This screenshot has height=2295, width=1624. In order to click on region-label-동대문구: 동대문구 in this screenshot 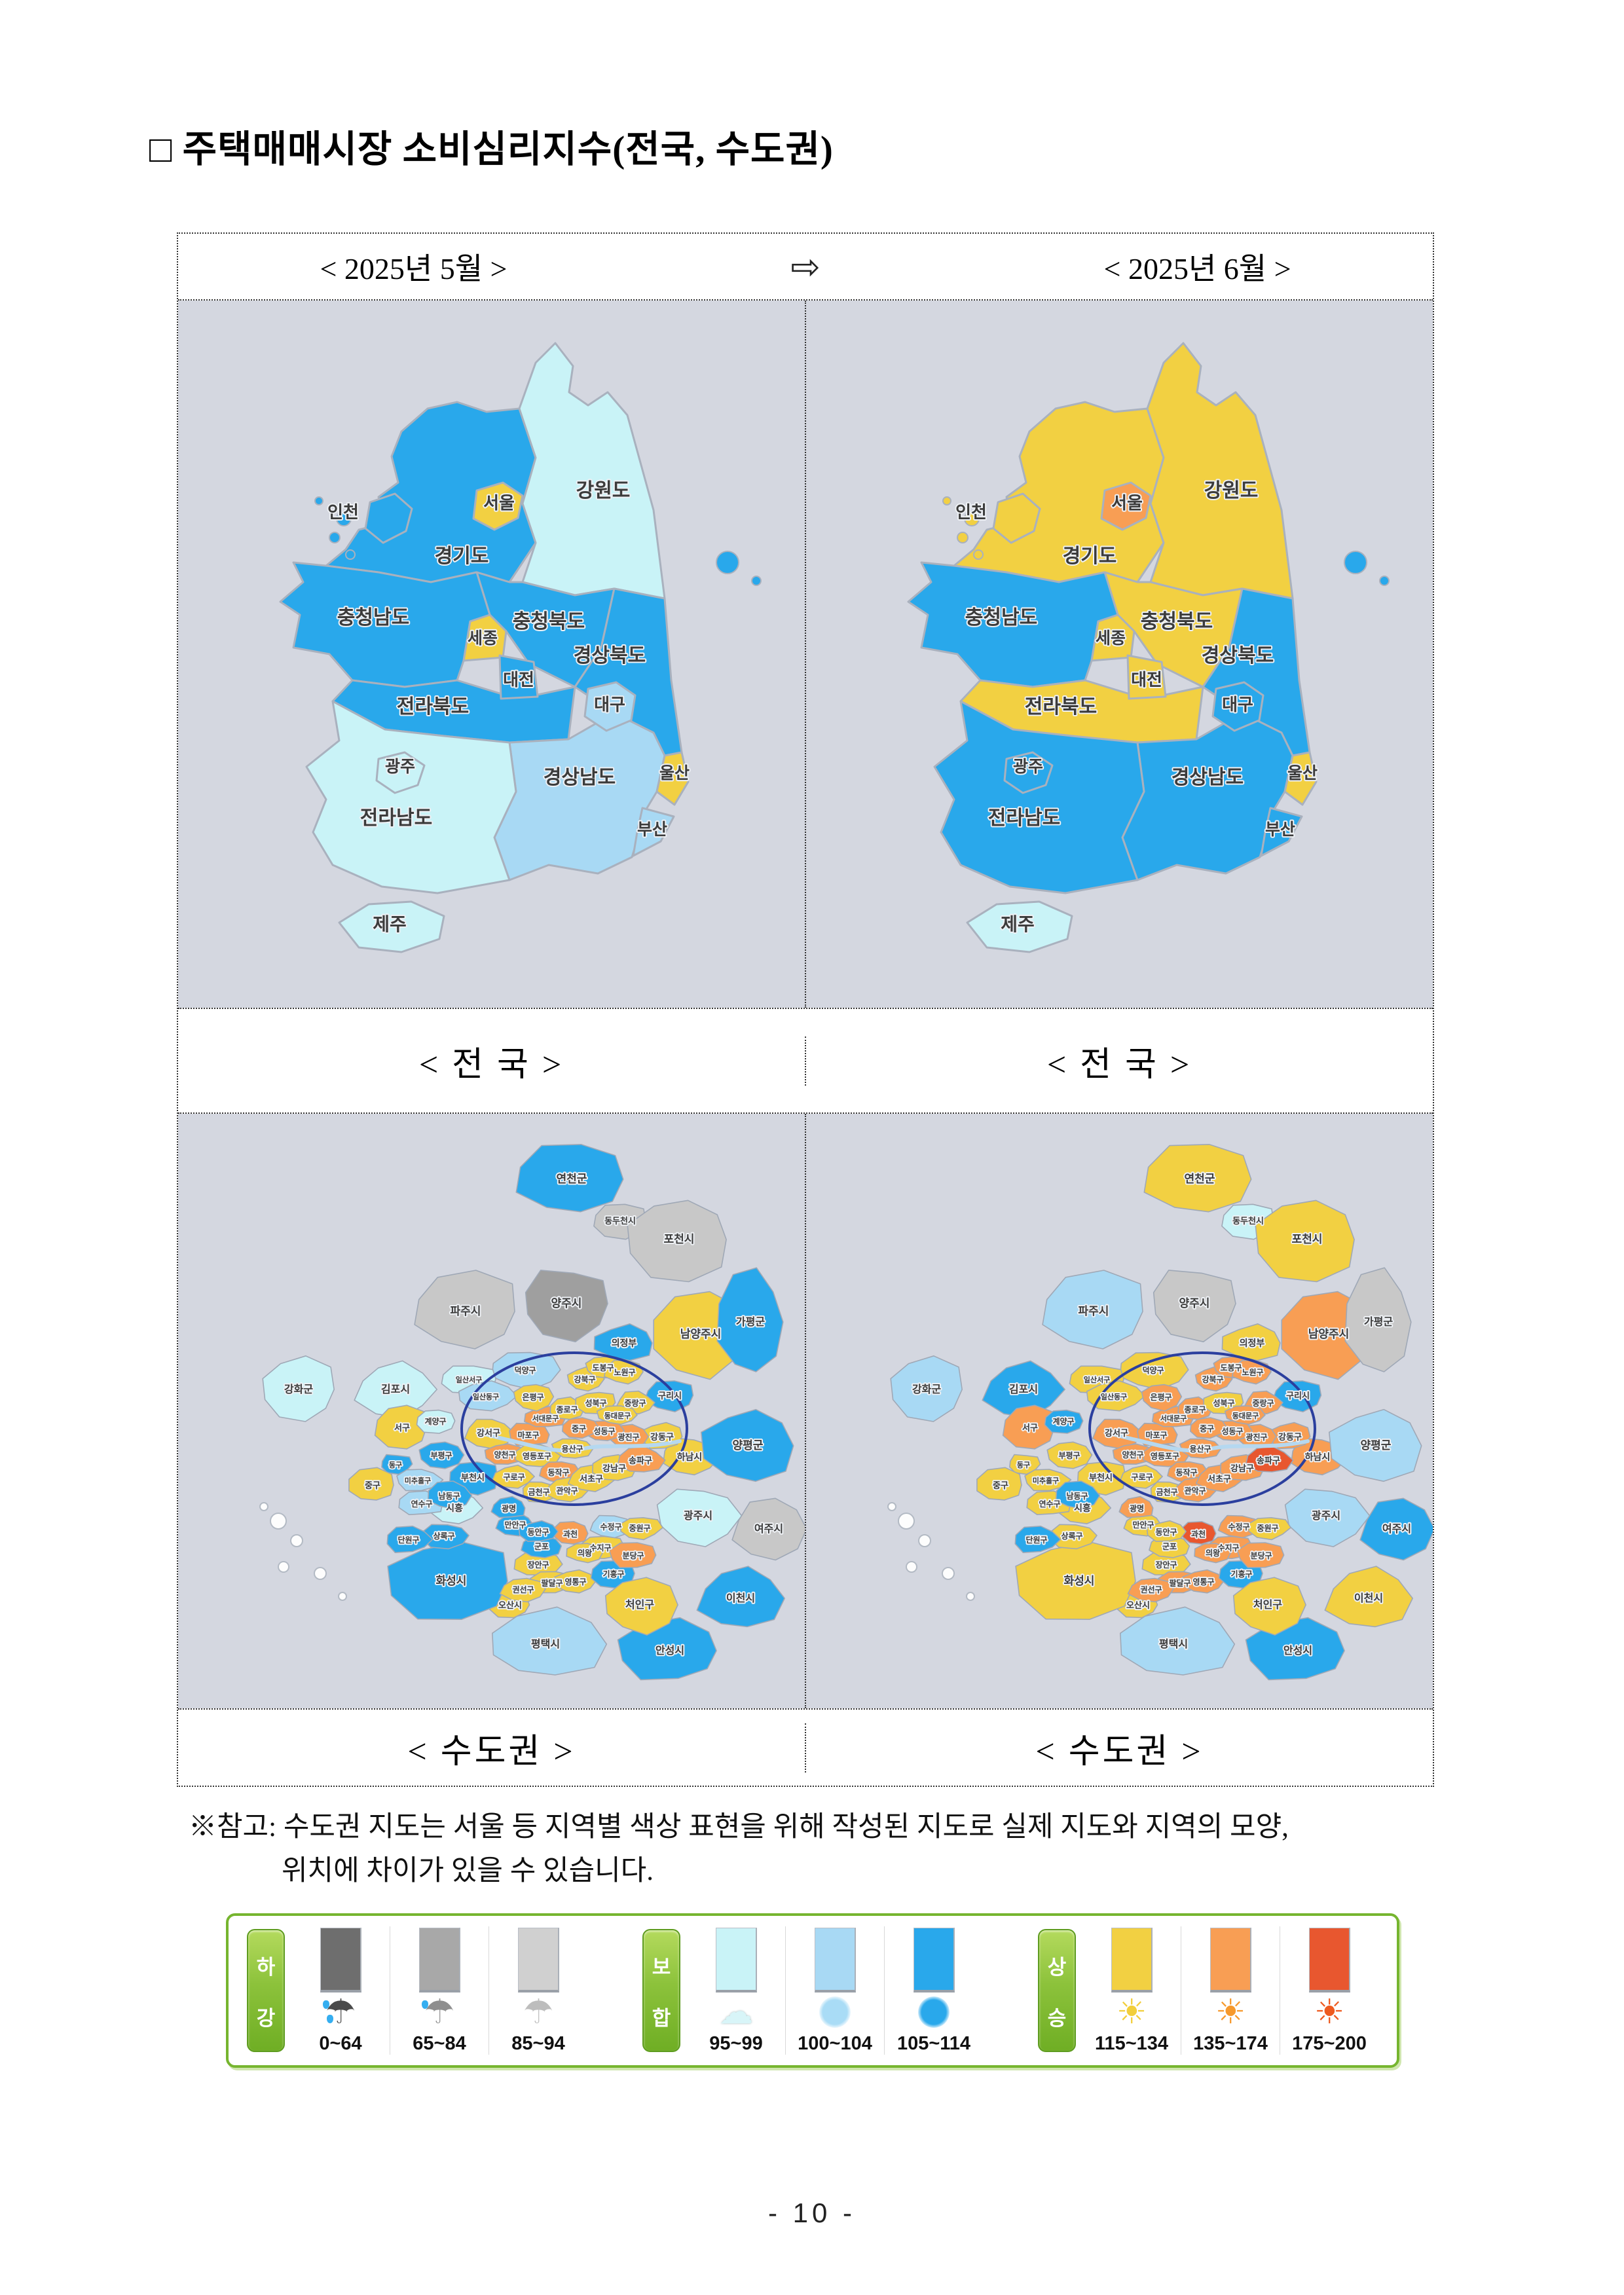, I will do `click(1245, 1415)`.